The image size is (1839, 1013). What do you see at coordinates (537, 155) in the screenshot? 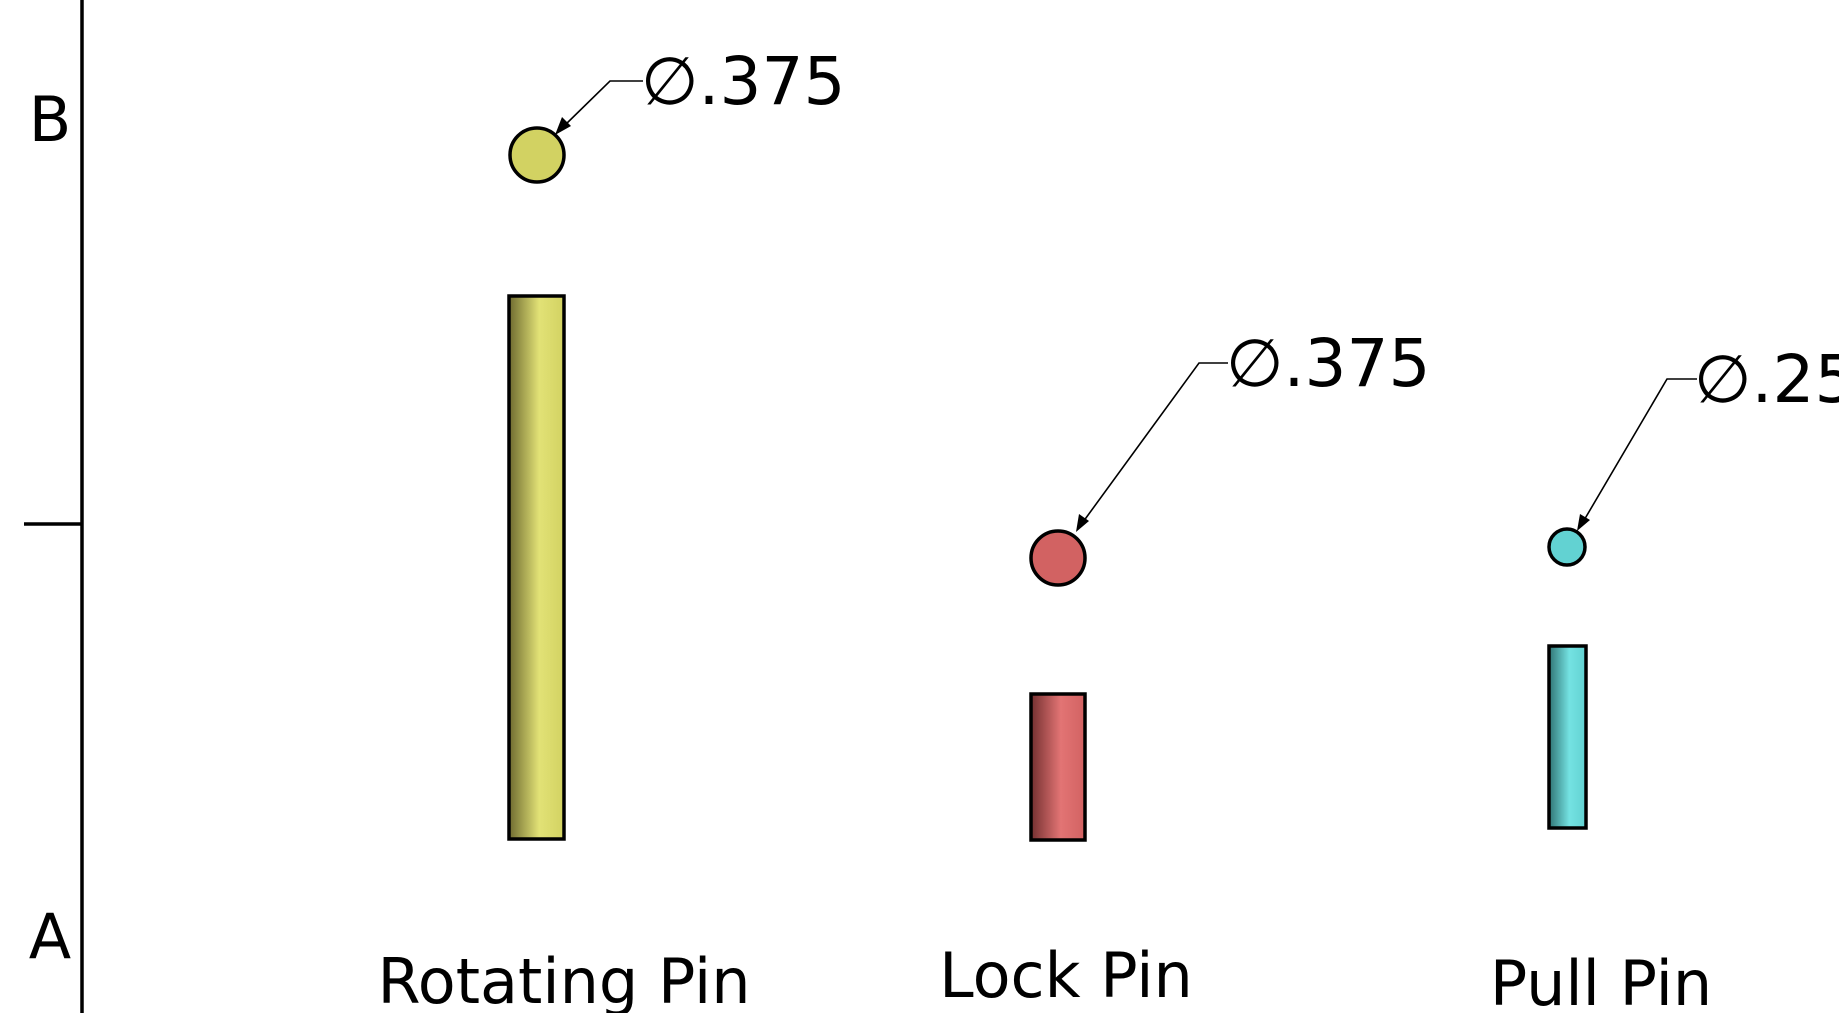
I see `rotating-pin-end-view` at bounding box center [537, 155].